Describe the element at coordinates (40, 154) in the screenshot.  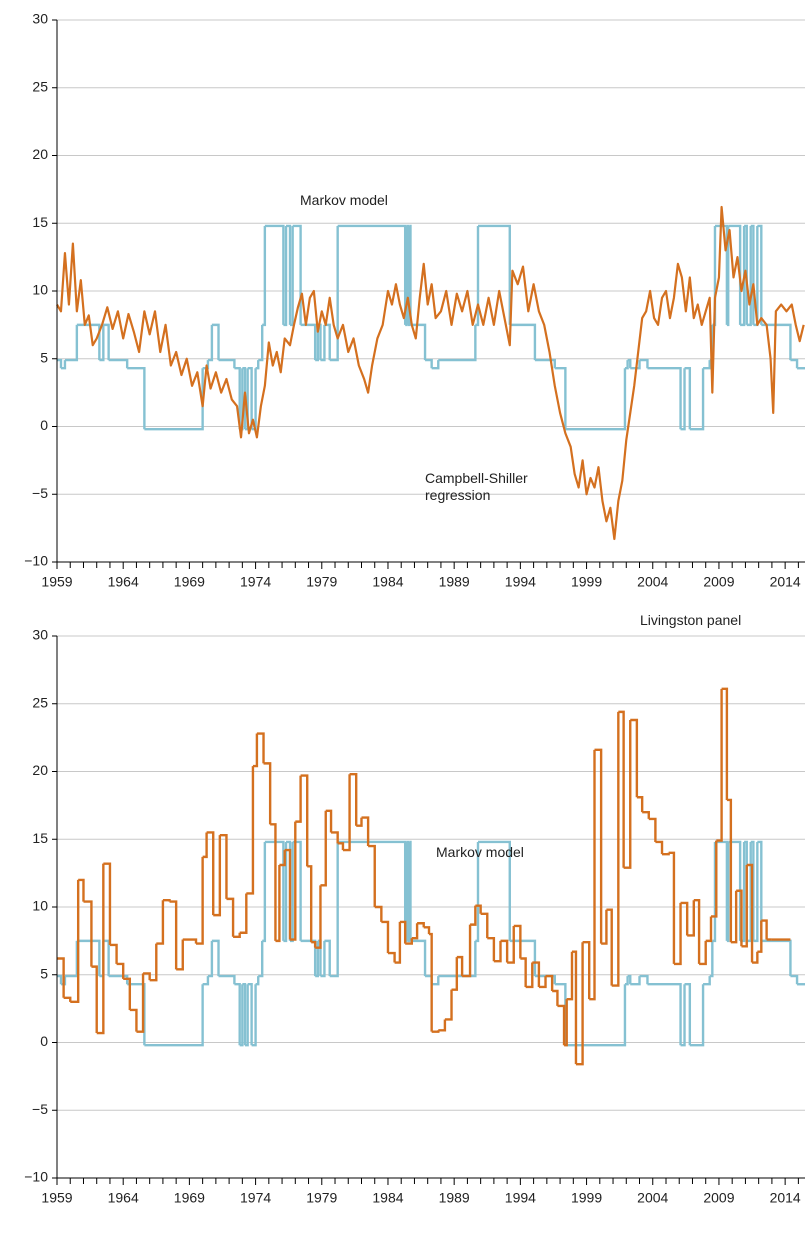
I see `y-tick-label: 20` at that location.